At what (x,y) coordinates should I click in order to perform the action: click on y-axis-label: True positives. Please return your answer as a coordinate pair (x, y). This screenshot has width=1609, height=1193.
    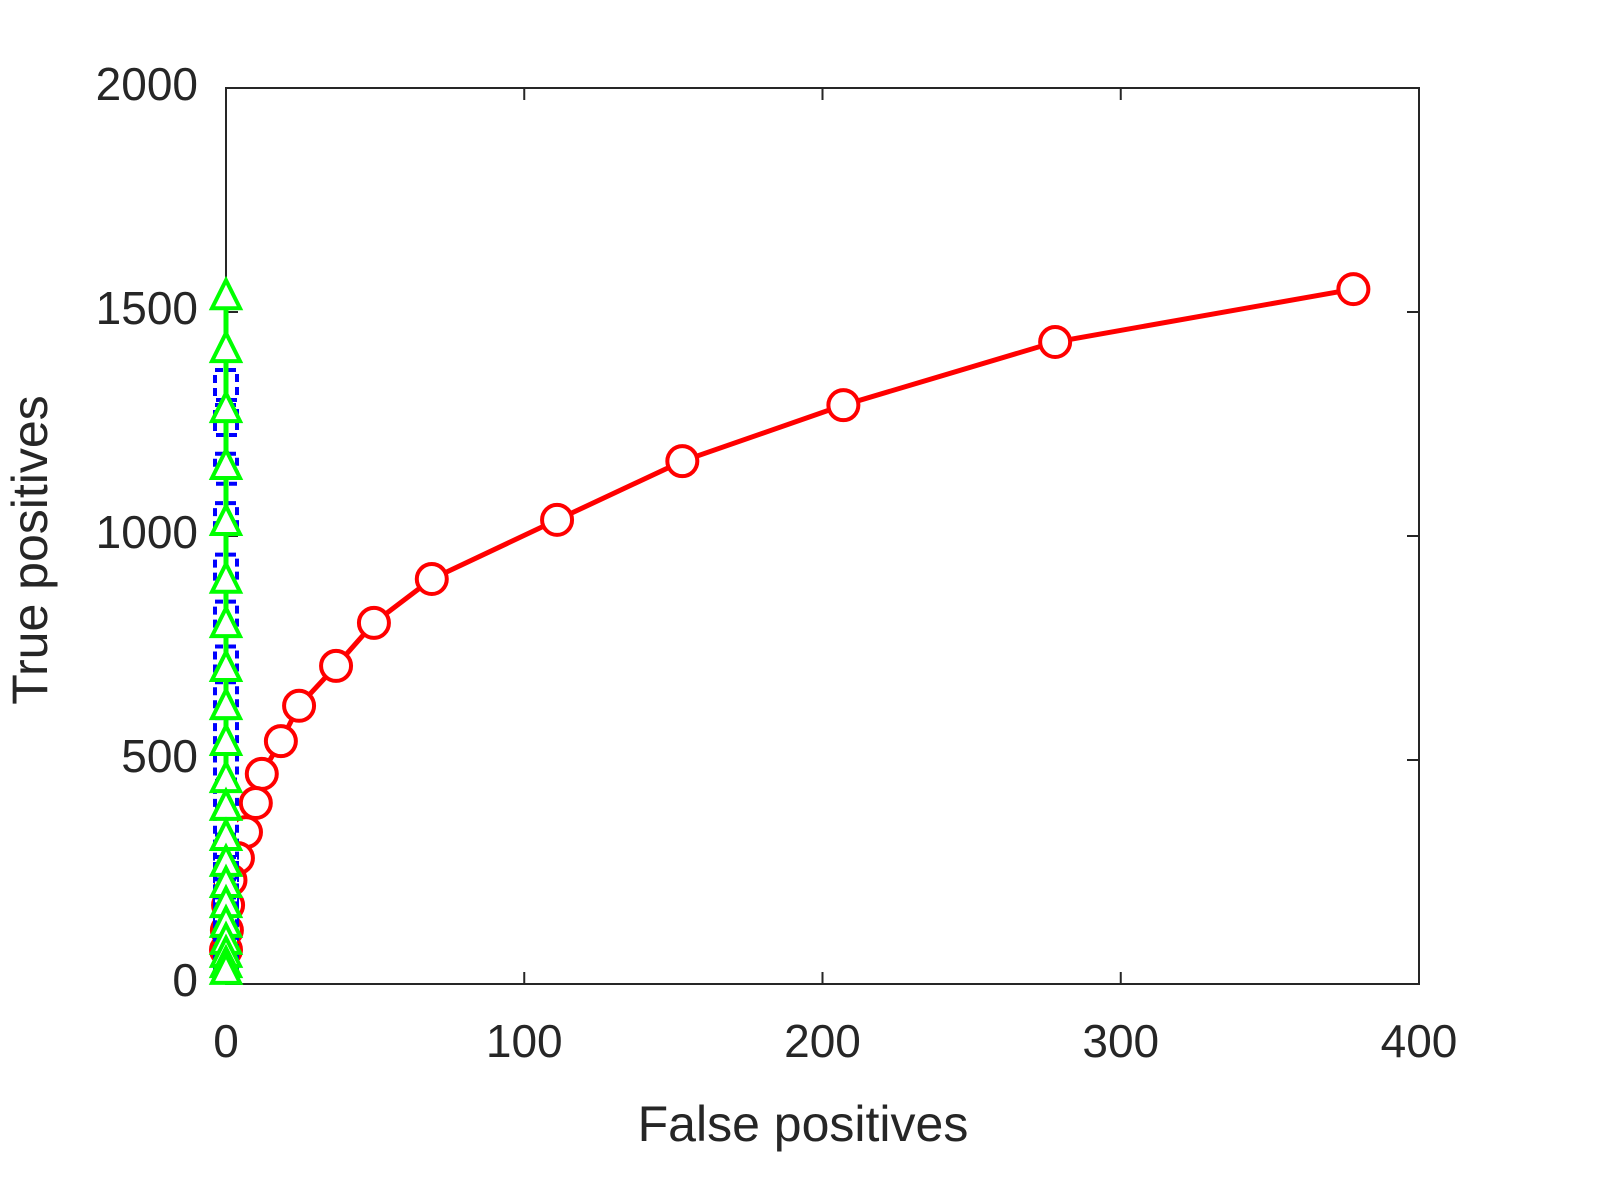
    Looking at the image, I should click on (30, 549).